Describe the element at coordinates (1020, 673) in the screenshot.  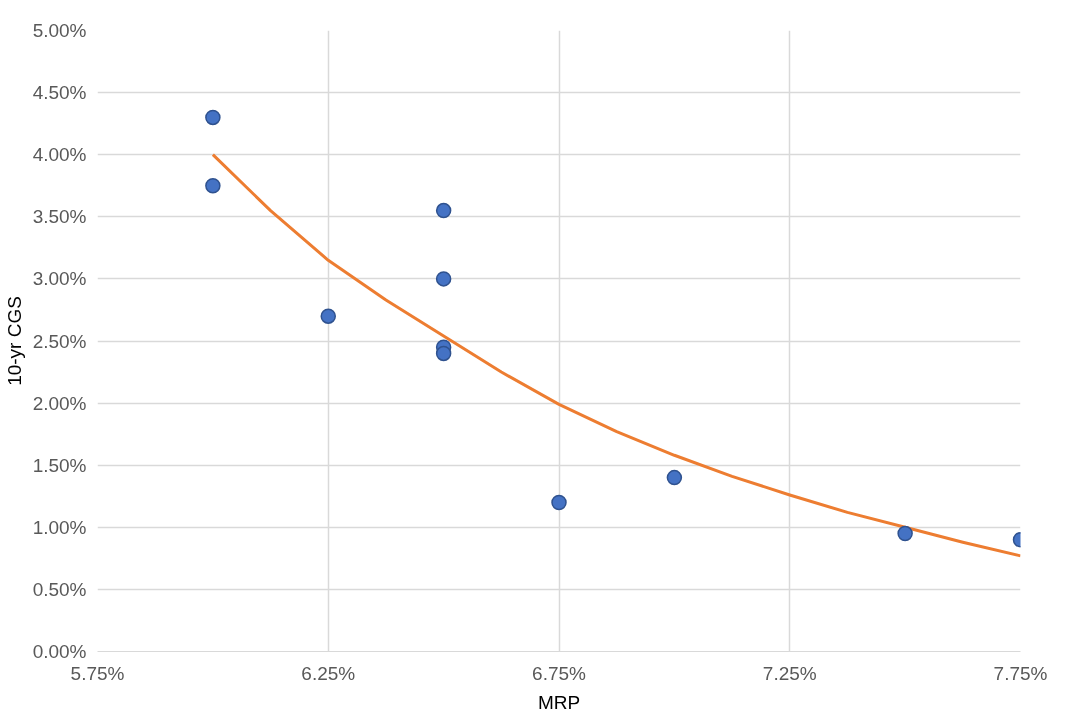
I see `x-tick-label: 7.75%` at that location.